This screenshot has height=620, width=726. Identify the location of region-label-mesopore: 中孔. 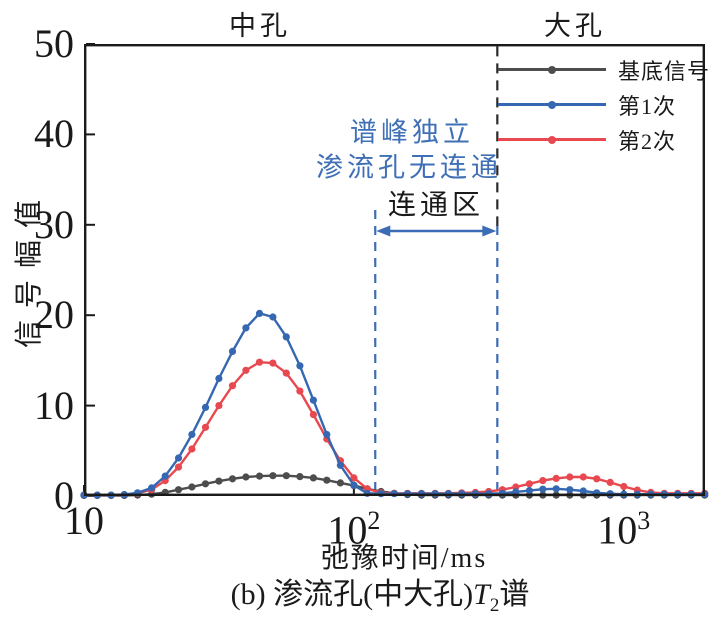
(260, 26).